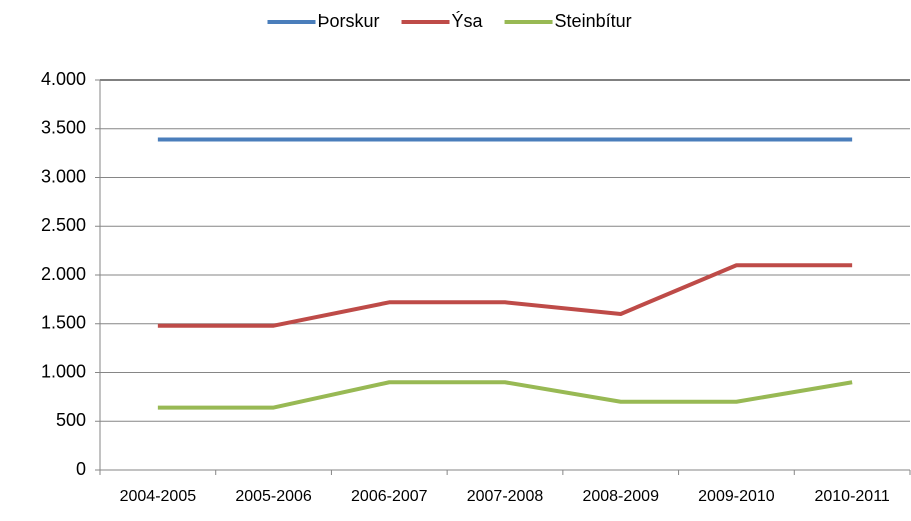 Image resolution: width=911 pixels, height=521 pixels. Describe the element at coordinates (71, 420) in the screenshot. I see `y-tick-label: 500` at that location.